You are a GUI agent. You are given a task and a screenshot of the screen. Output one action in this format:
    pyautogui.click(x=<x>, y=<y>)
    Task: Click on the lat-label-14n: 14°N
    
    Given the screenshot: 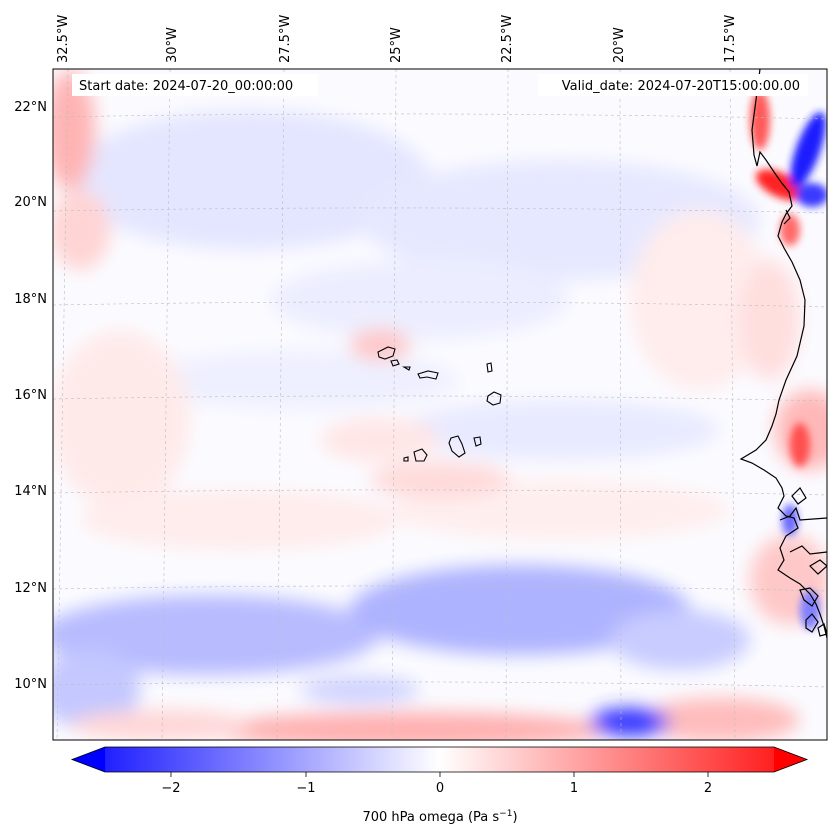 What is the action you would take?
    pyautogui.click(x=30, y=491)
    